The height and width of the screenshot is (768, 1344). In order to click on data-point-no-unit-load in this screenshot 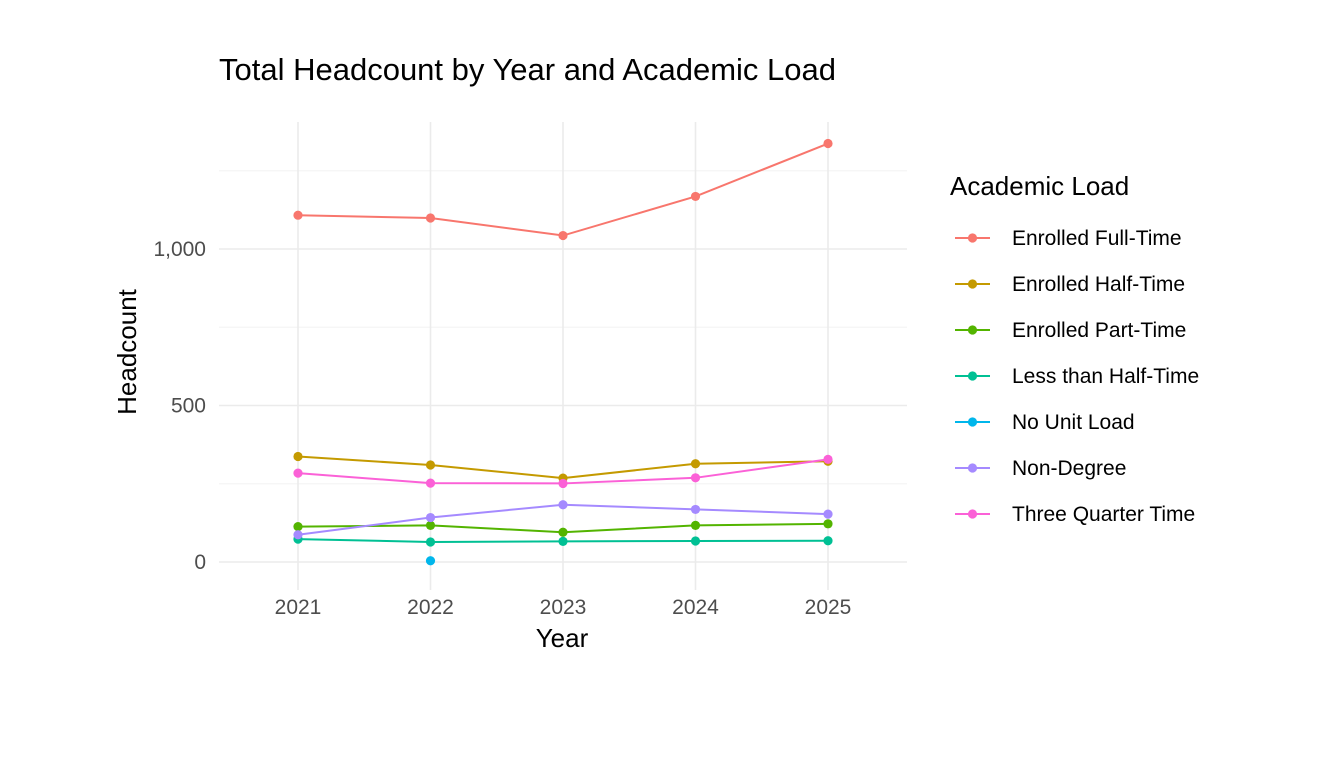, I will do `click(430, 561)`.